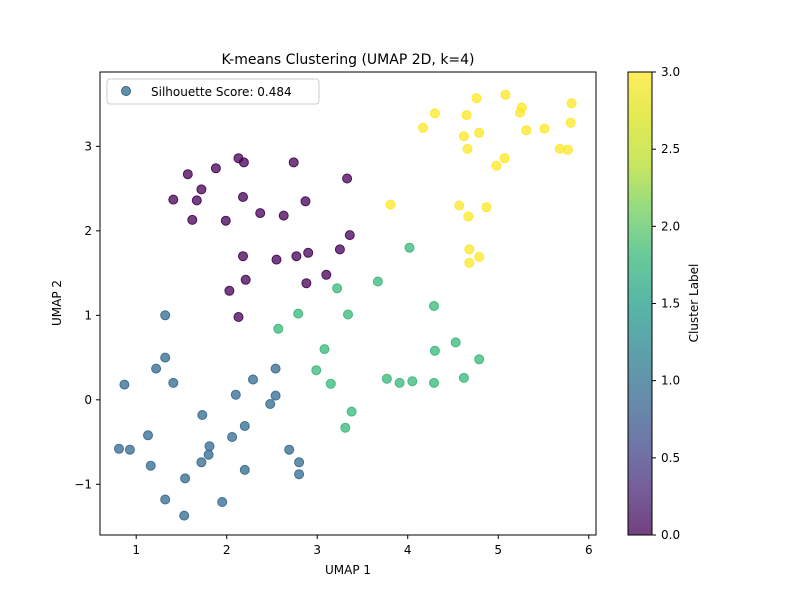 The width and height of the screenshot is (800, 600). What do you see at coordinates (88, 146) in the screenshot?
I see `y-tick-label: 3` at bounding box center [88, 146].